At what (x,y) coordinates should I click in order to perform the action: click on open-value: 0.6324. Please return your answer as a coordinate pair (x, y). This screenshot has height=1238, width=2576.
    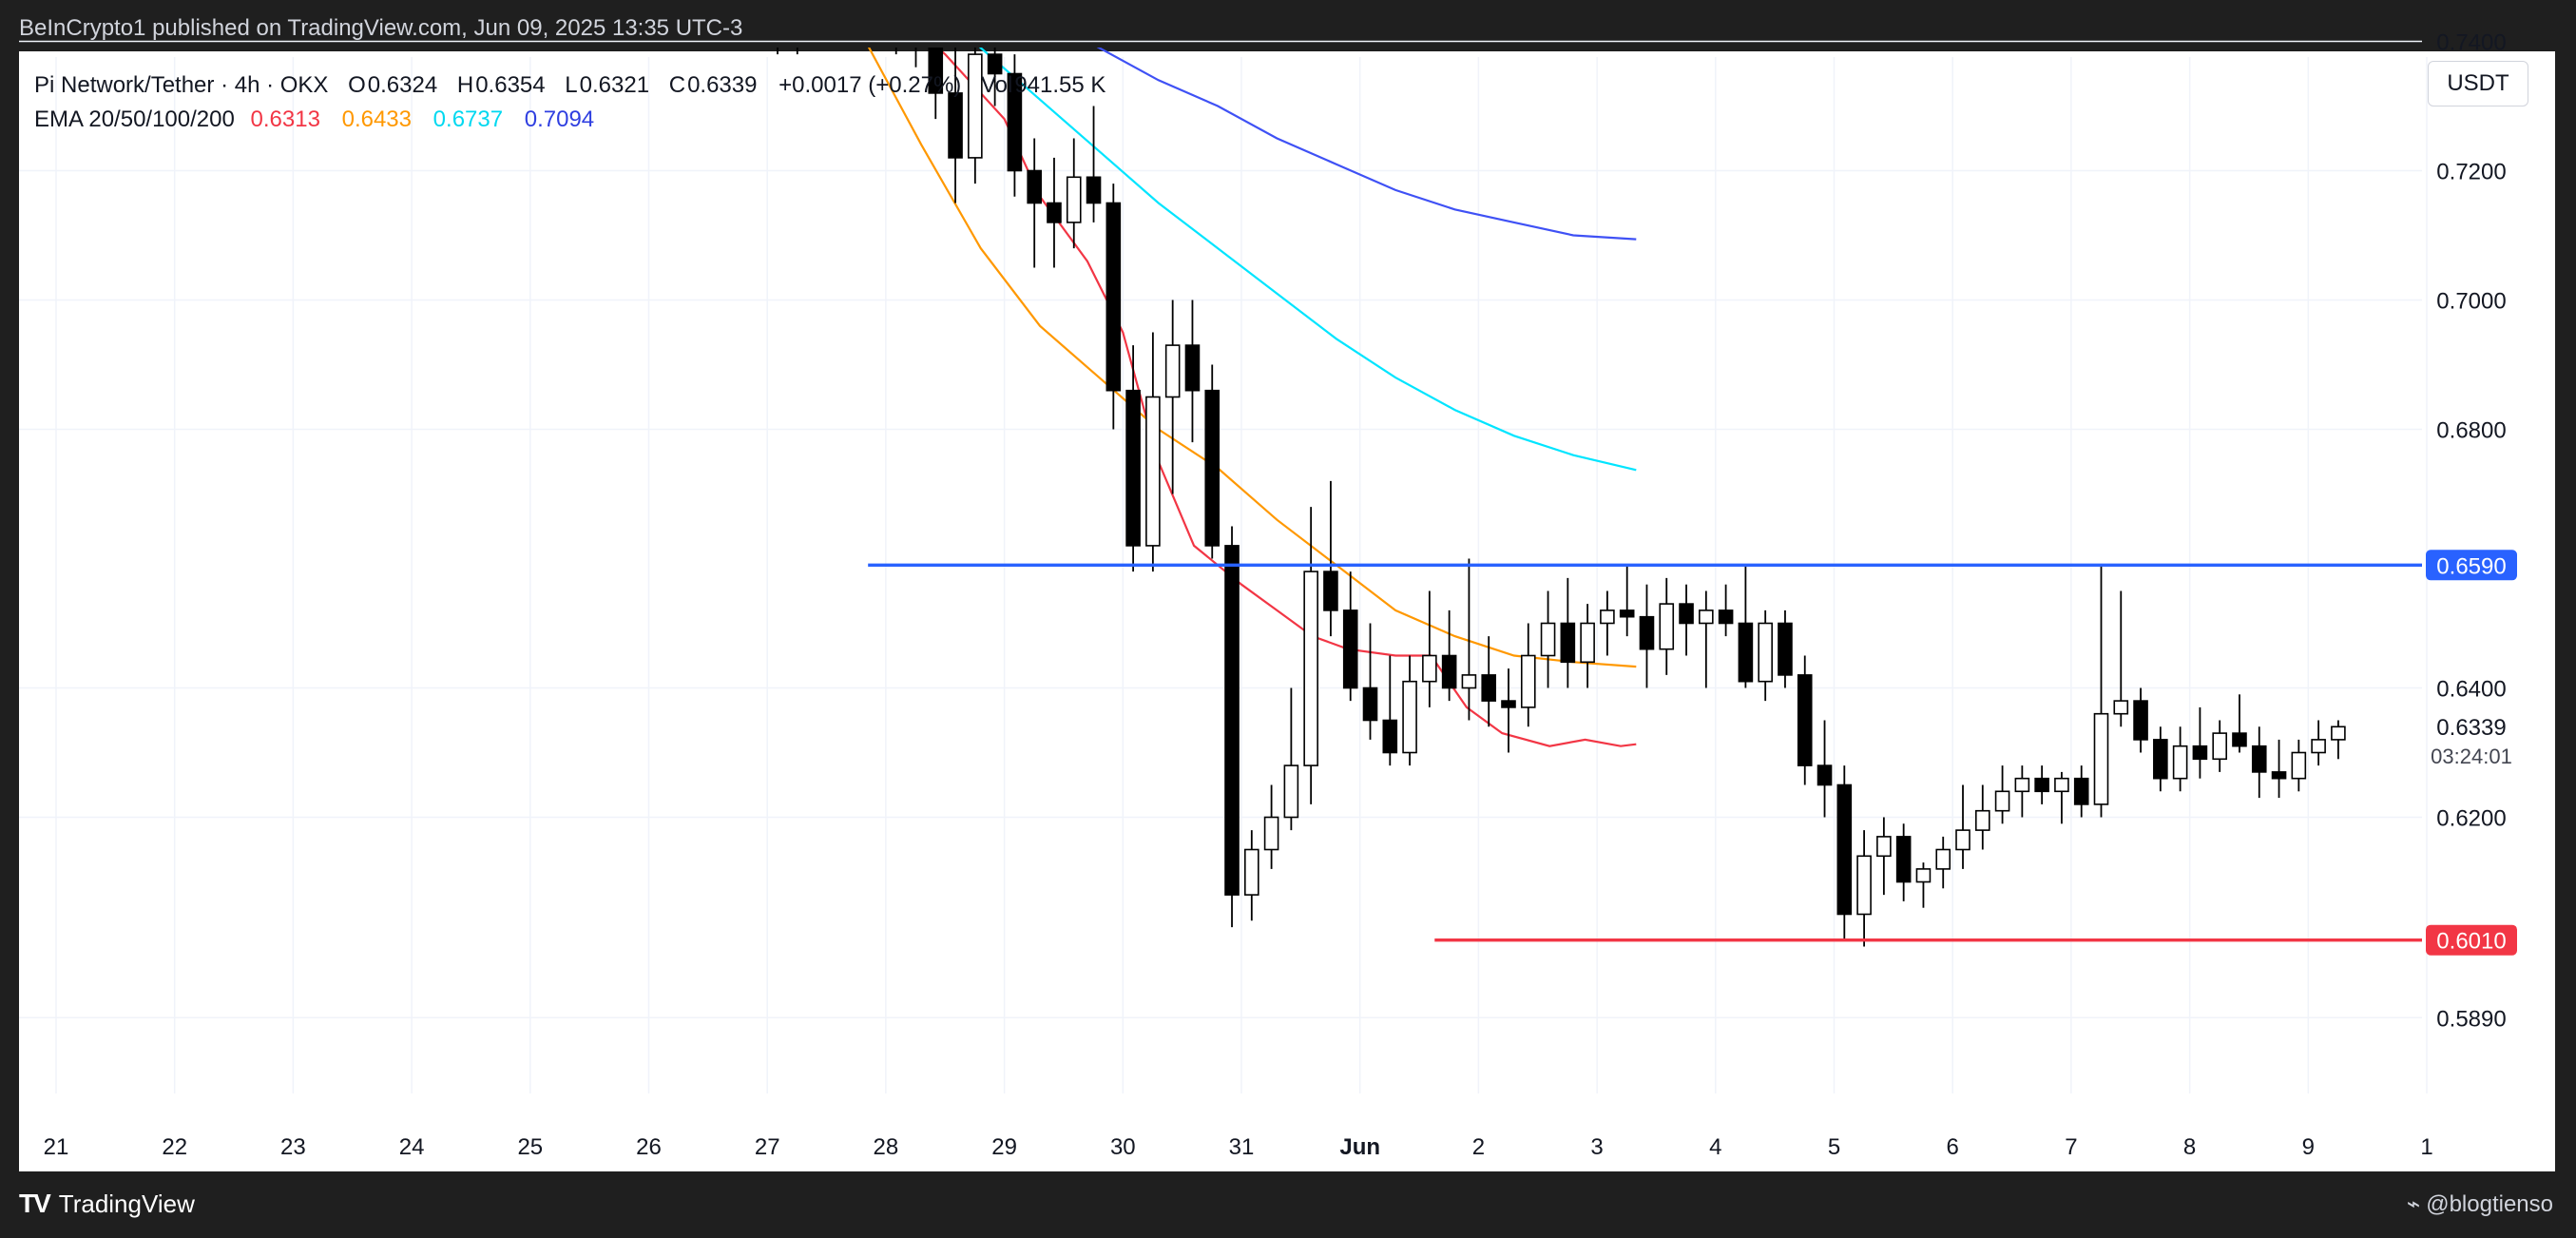
    Looking at the image, I should click on (402, 85).